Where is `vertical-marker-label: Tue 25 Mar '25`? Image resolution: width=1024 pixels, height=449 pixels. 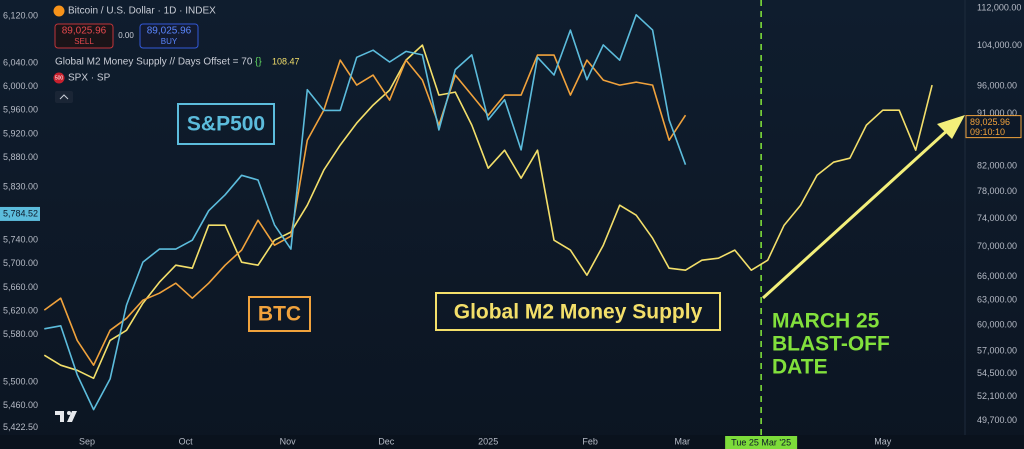
vertical-marker-label: Tue 25 Mar '25 is located at coordinates (761, 442).